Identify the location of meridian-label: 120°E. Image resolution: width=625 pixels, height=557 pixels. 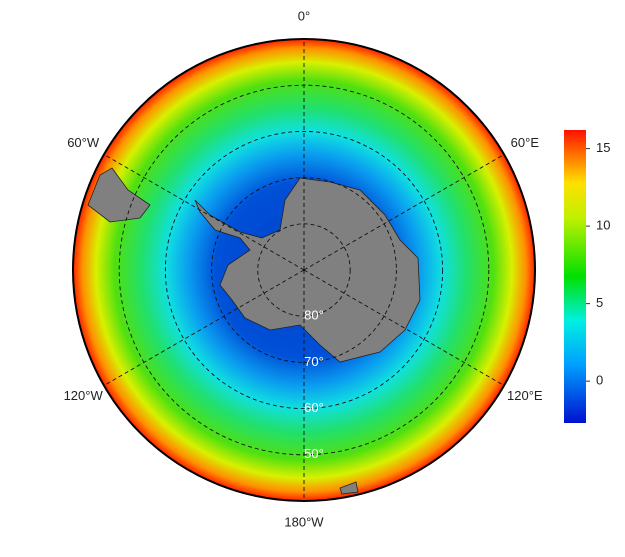
(525, 395).